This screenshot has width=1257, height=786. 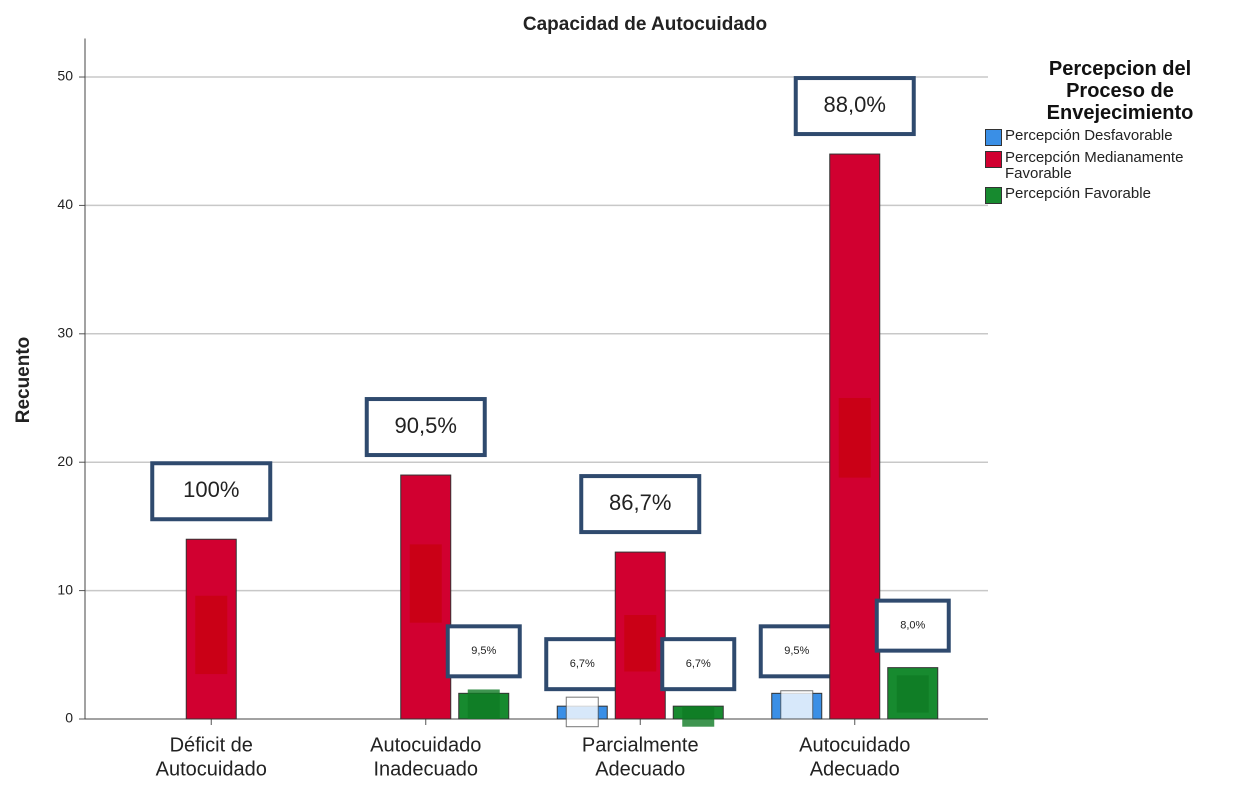 What do you see at coordinates (65, 589) in the screenshot?
I see `y-tick-label: 10` at bounding box center [65, 589].